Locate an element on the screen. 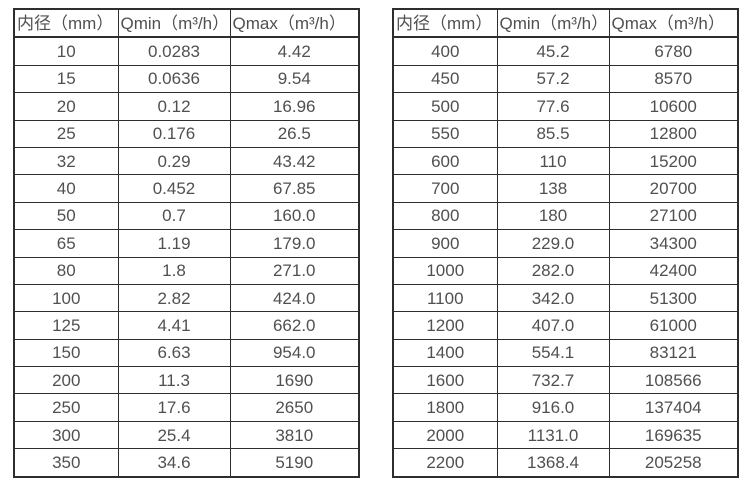  table-cell: 67.85 is located at coordinates (294, 188).